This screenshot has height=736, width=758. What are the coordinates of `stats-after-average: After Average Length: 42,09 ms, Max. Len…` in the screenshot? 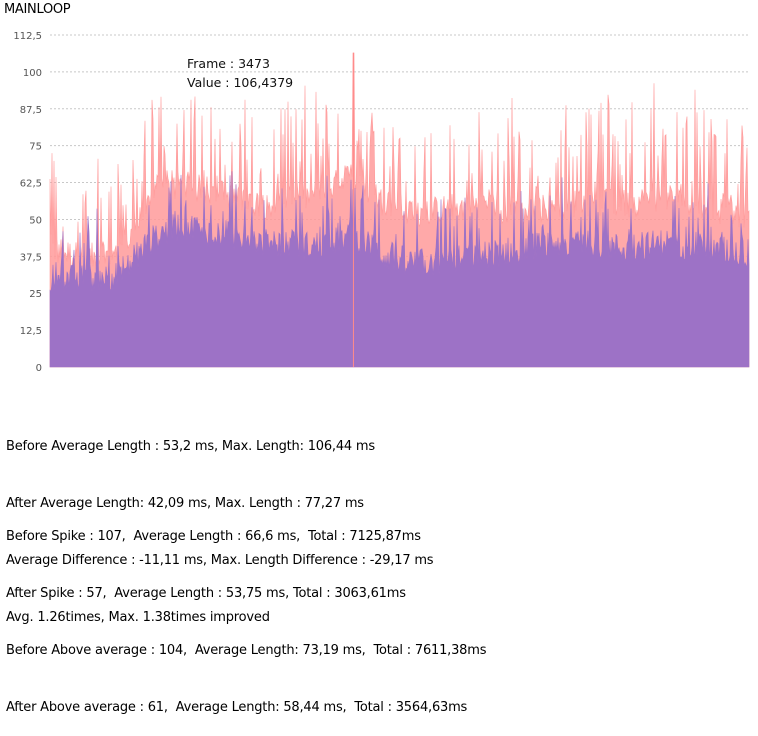 It's located at (185, 503).